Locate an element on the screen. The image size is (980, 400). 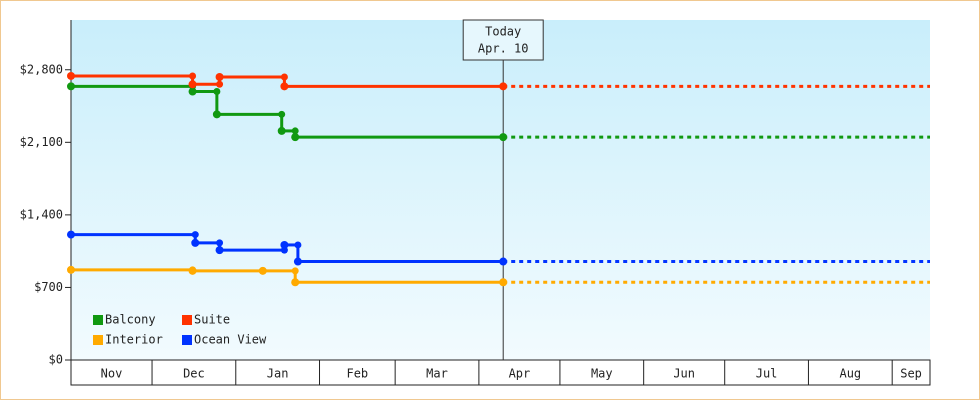
legend-label: Suite is located at coordinates (212, 320).